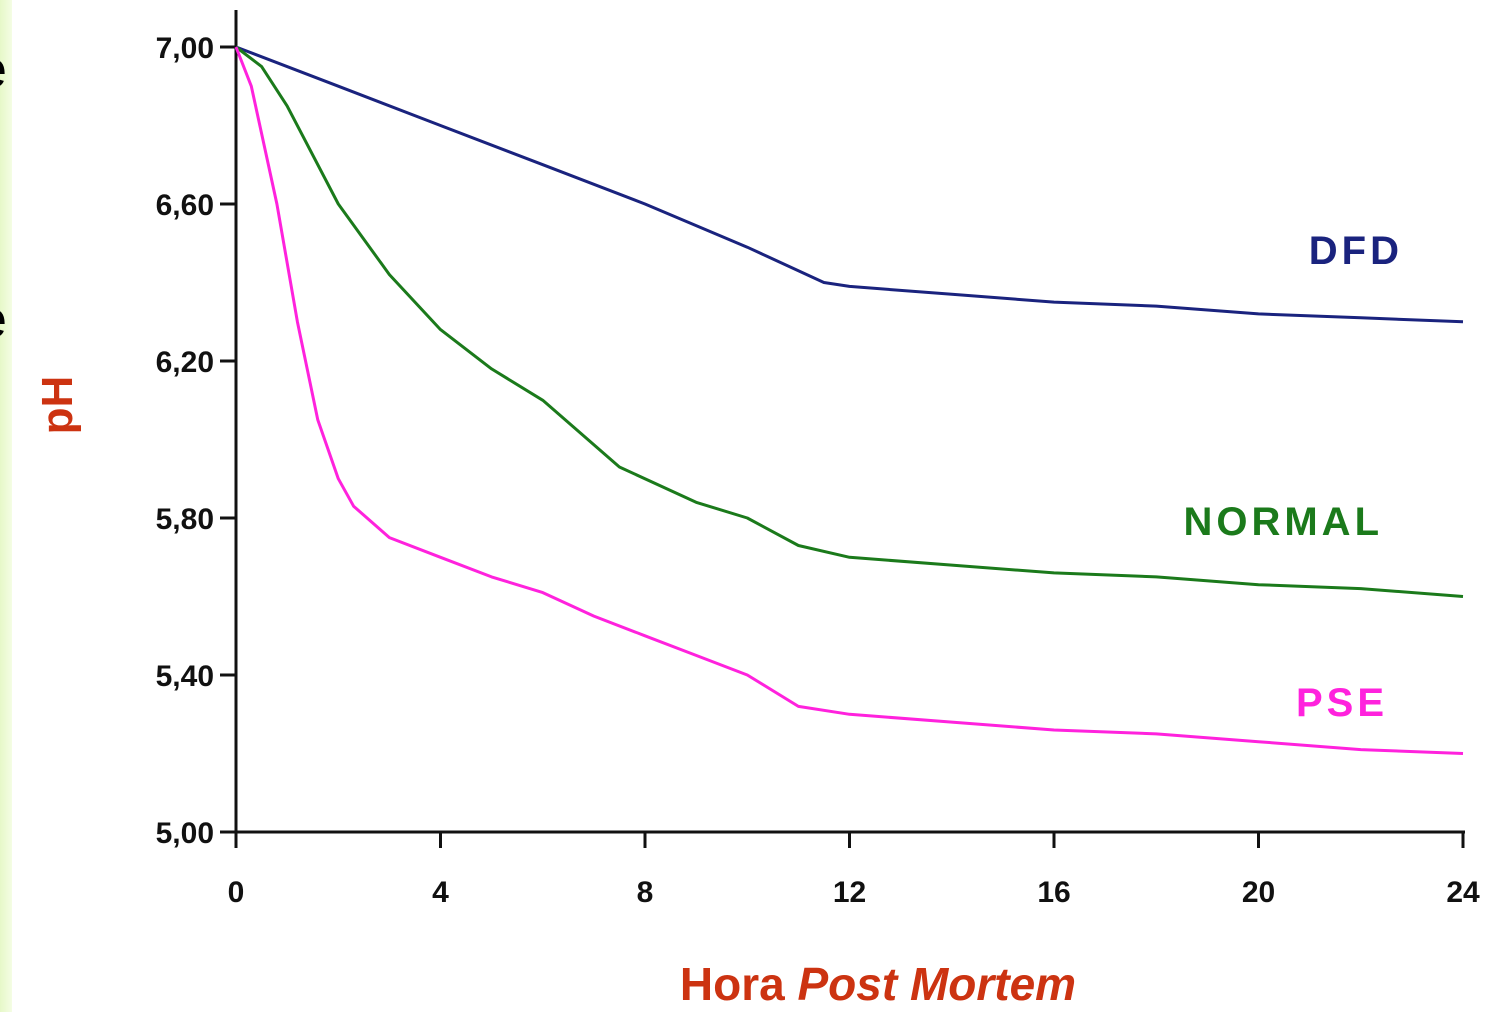 This screenshot has height=1012, width=1491. What do you see at coordinates (185, 519) in the screenshot?
I see `y-tick-label: 5,80` at bounding box center [185, 519].